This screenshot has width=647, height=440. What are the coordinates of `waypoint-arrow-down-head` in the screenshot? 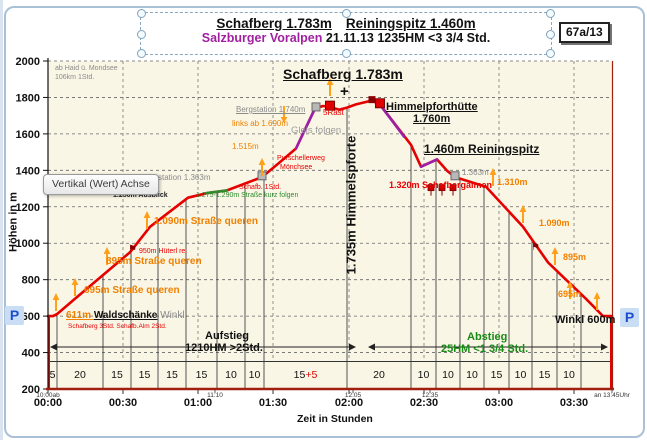 It's located at (284, 120).